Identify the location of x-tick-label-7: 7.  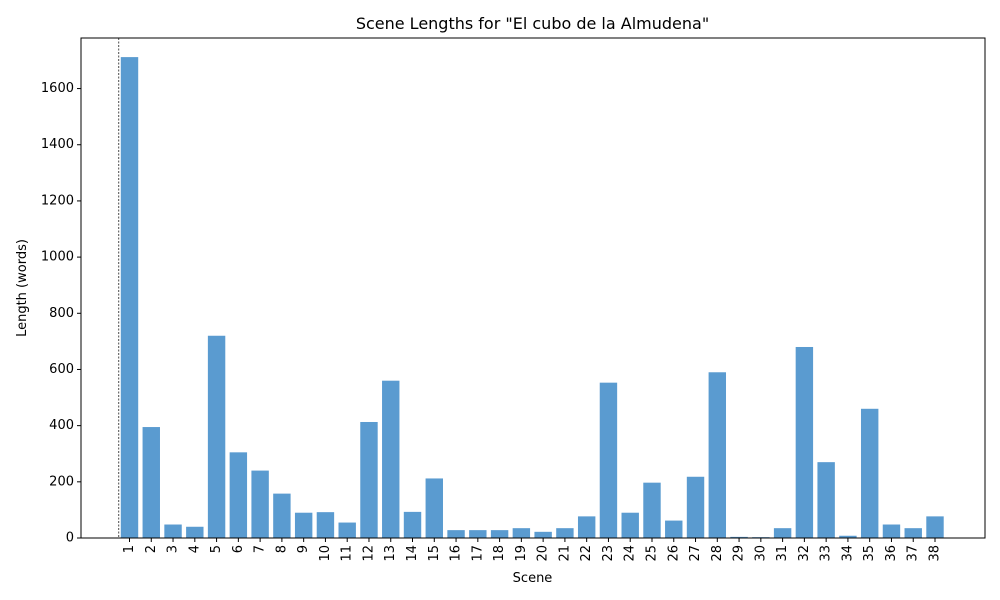
(260, 549).